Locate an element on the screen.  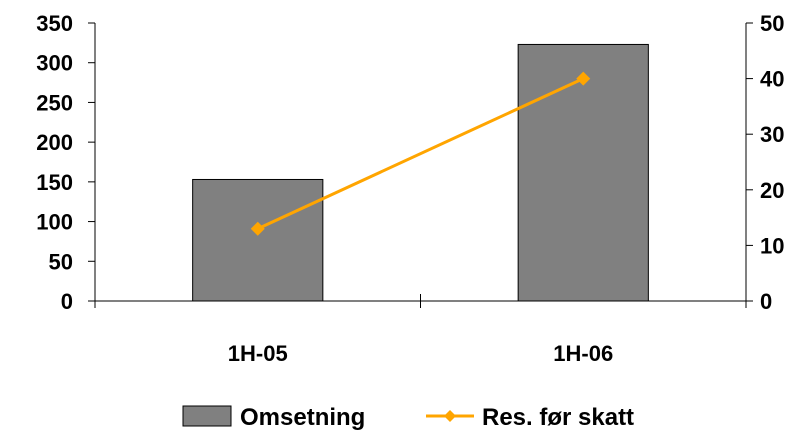
category-label: 1H-06 is located at coordinates (583, 353).